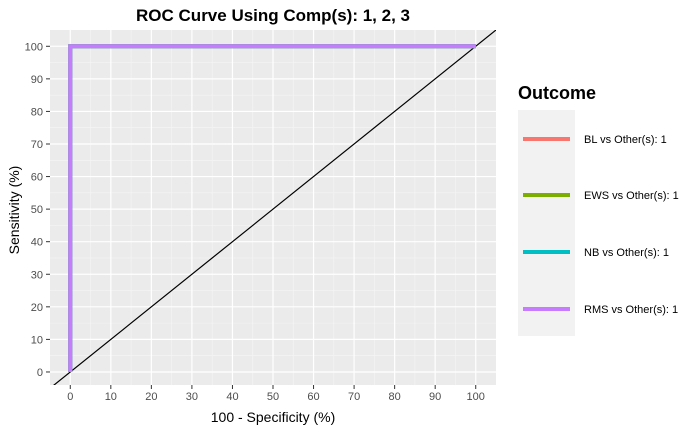 Image resolution: width=700 pixels, height=432 pixels. What do you see at coordinates (476, 397) in the screenshot?
I see `x-tick-label: 100` at bounding box center [476, 397].